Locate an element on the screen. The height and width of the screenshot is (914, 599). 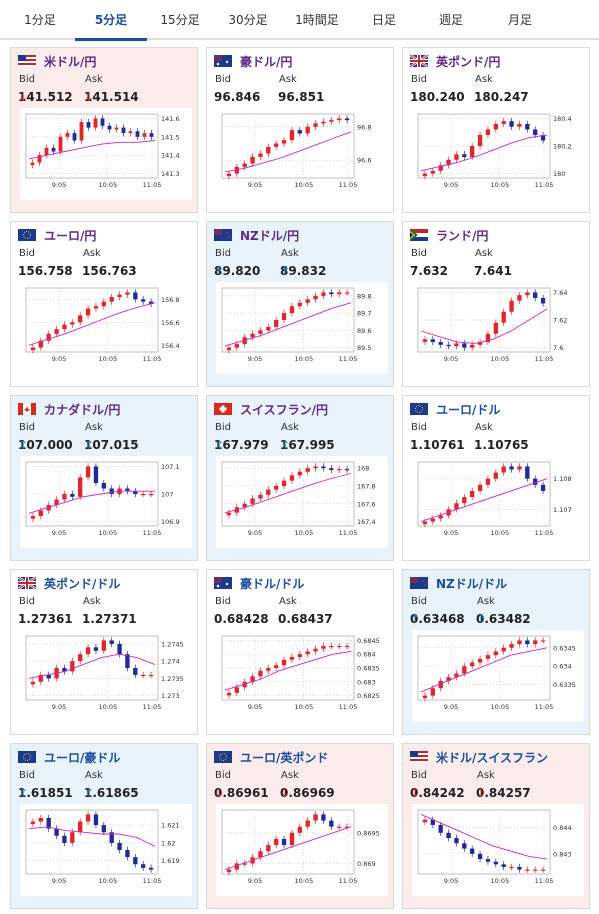
up-arrow-icon: ↑ is located at coordinates (481, 619).